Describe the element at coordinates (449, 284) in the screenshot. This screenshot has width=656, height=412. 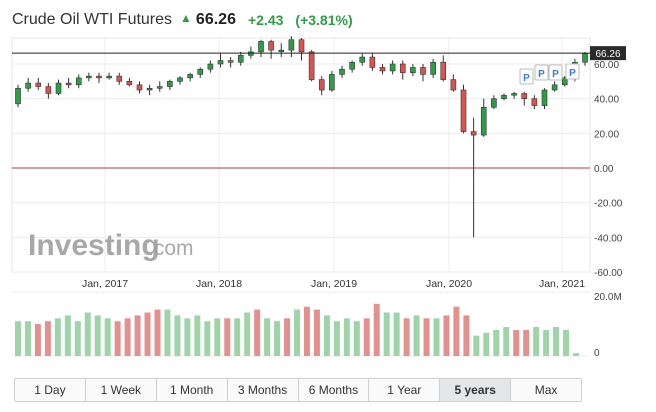
I see `x-tick-label: Jan, 2020` at that location.